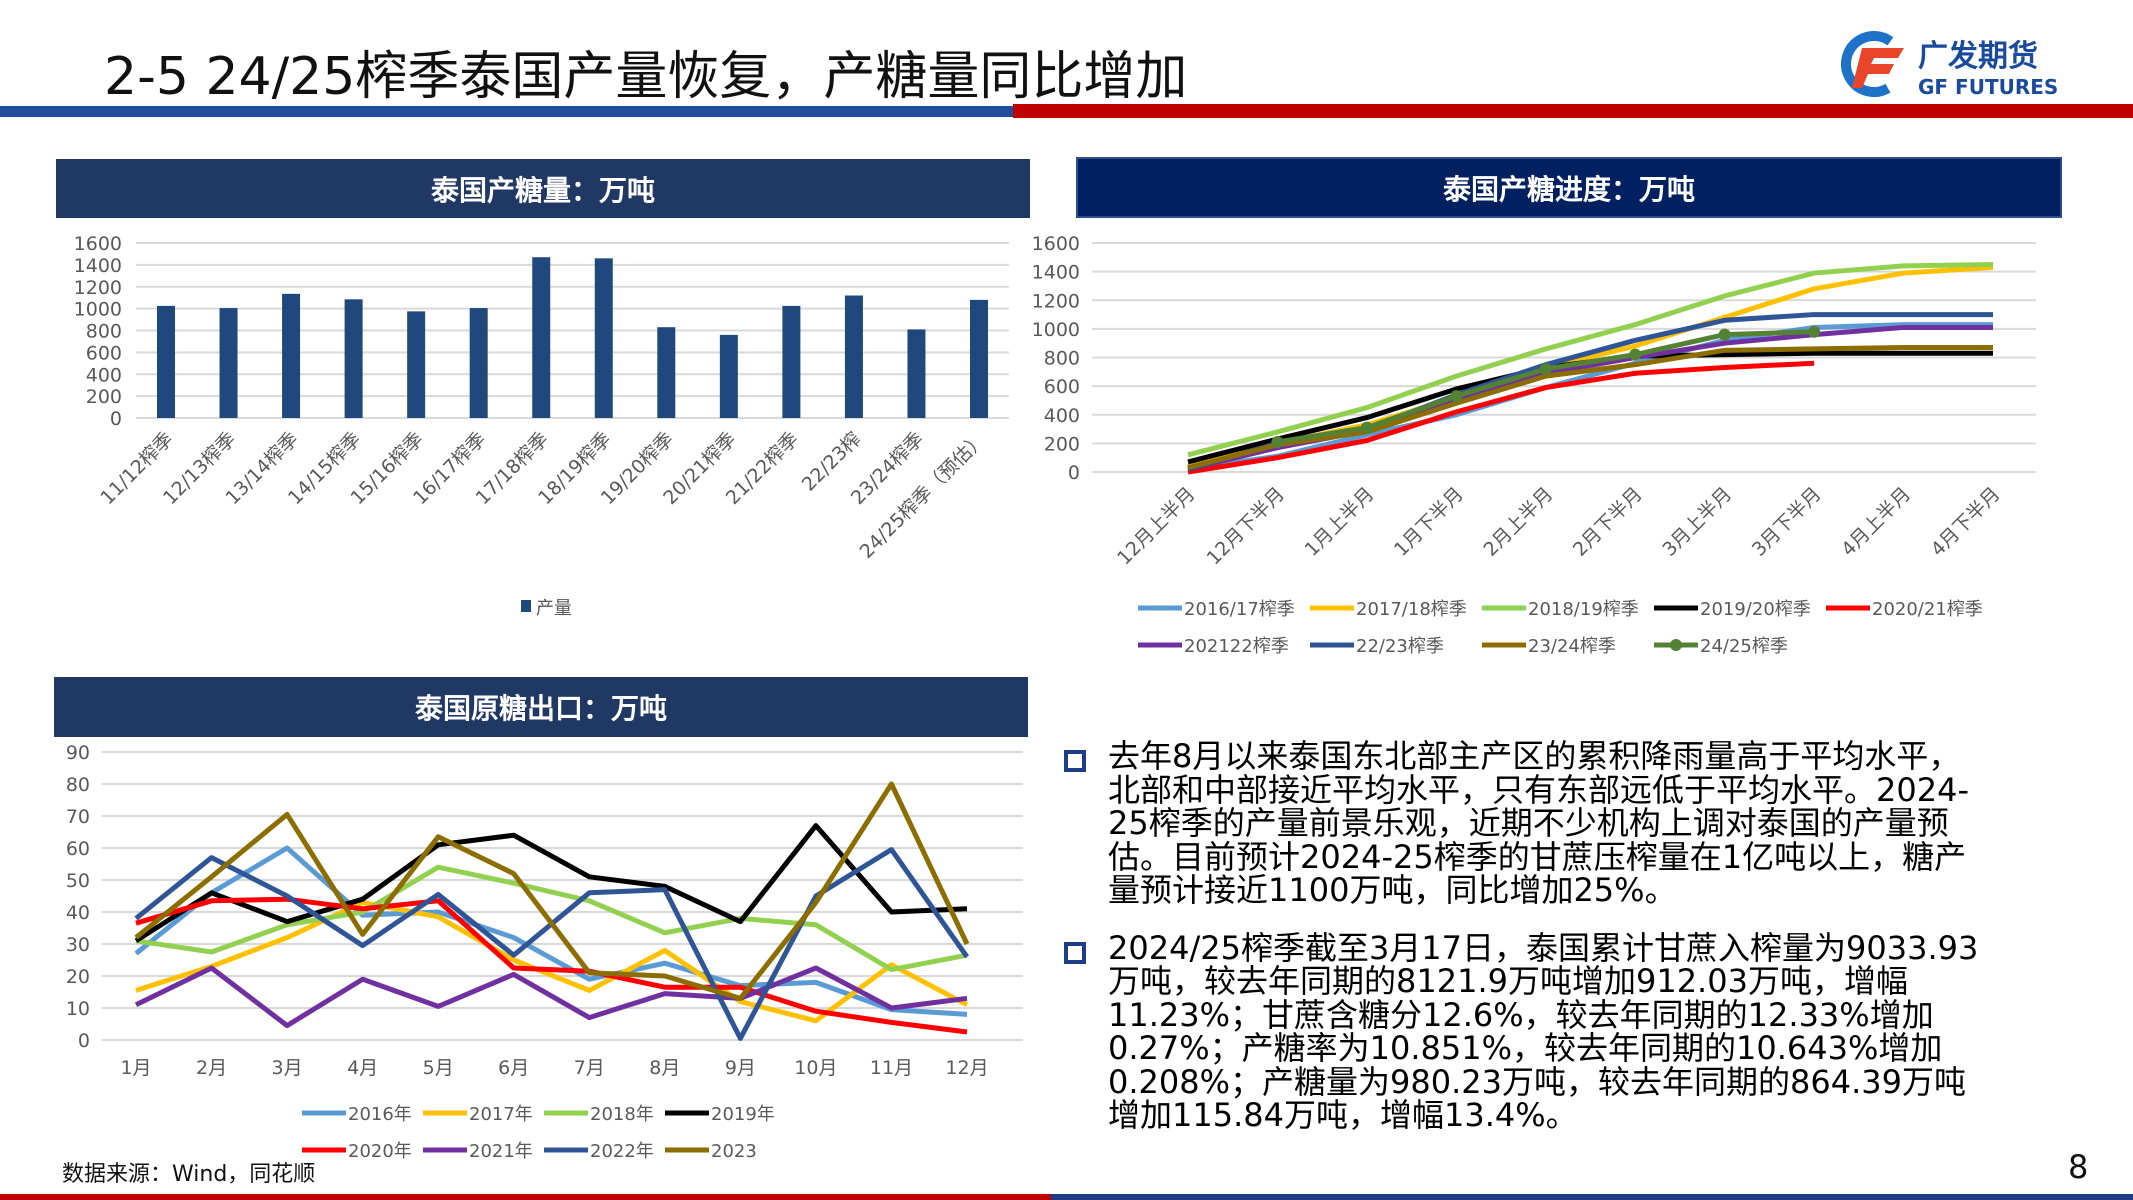 The height and width of the screenshot is (1200, 2133). What do you see at coordinates (1239, 609) in the screenshot?
I see `legend-label: 2016/17榨季` at bounding box center [1239, 609].